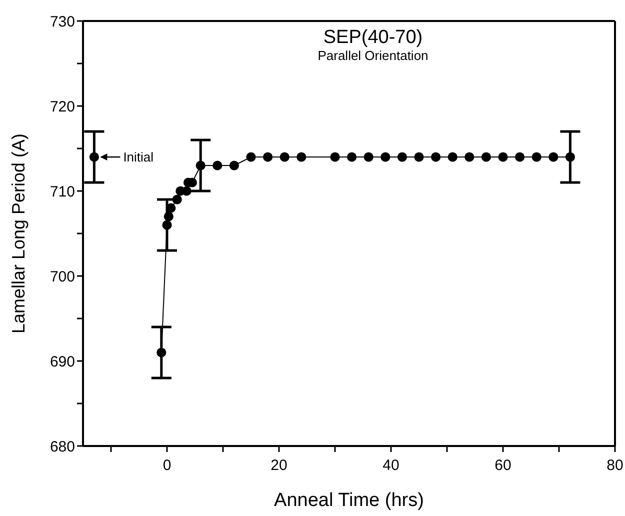 The width and height of the screenshot is (625, 516). I want to click on y-tick-label: 720, so click(62, 107).